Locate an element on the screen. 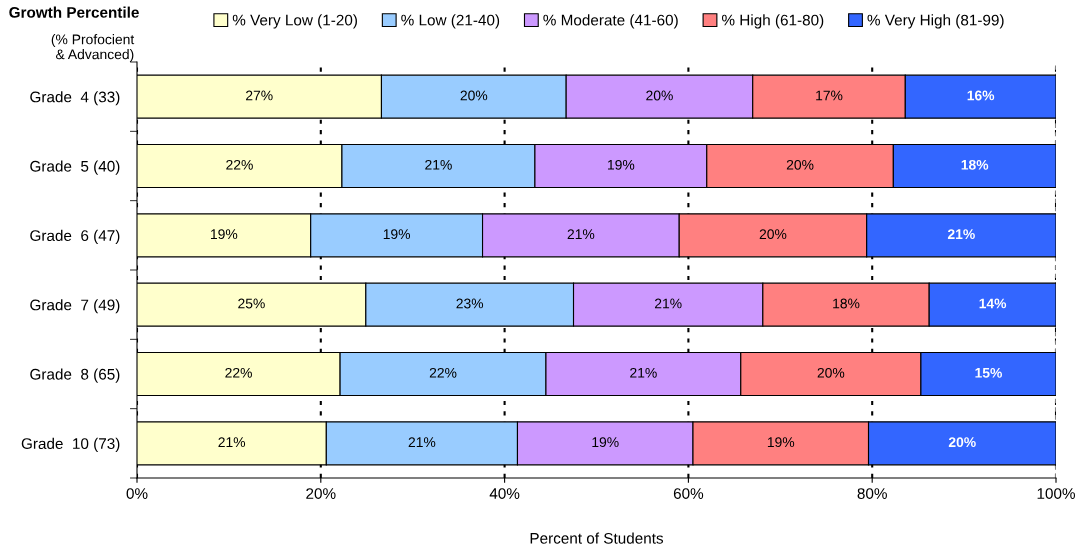  data-label: 23% is located at coordinates (470, 303).